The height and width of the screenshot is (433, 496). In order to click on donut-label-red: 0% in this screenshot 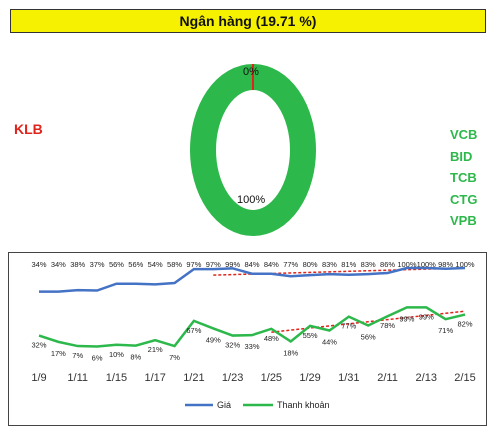, I will do `click(251, 72)`.